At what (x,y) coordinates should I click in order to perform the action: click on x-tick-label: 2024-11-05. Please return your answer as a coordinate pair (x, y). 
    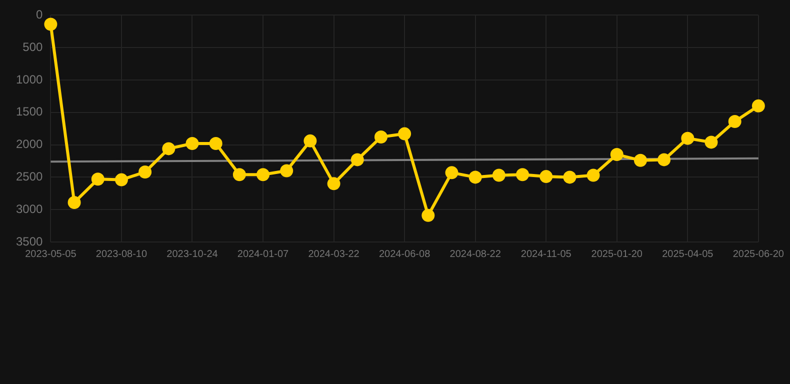
    Looking at the image, I should click on (546, 254).